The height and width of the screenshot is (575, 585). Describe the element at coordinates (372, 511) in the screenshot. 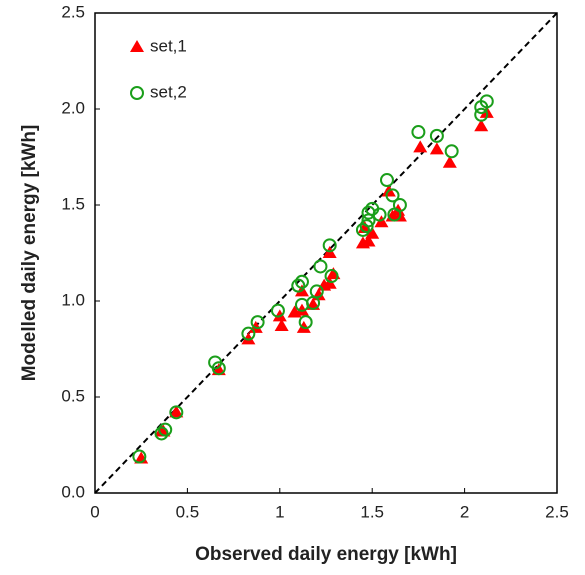

I see `x-tick-label: 1.5` at that location.